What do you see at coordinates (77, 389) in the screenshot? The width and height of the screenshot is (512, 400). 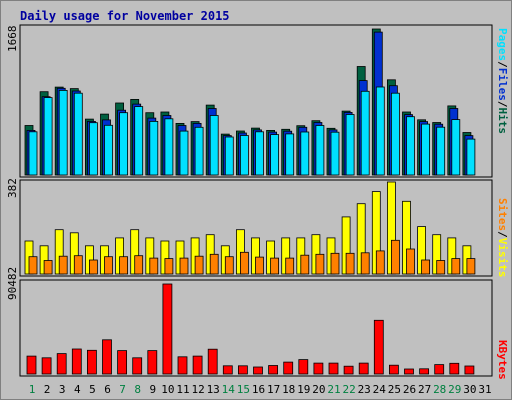 I see `x-tick-label: 4` at bounding box center [77, 389].